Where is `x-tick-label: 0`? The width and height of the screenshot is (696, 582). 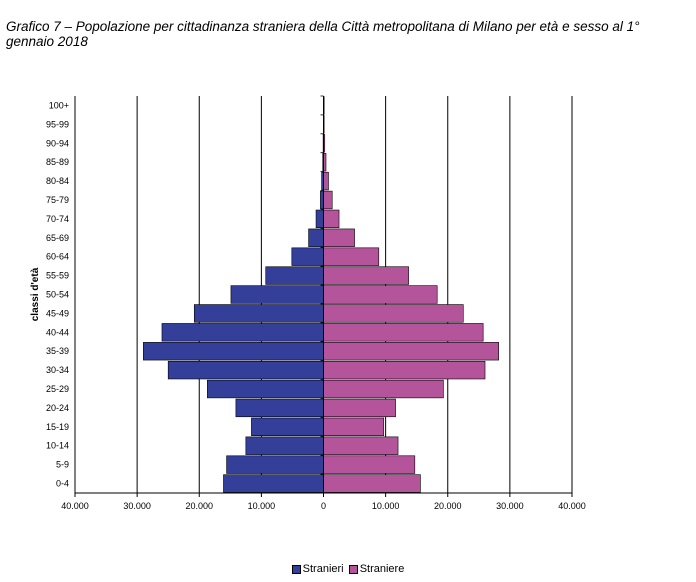 x-tick-label: 0 is located at coordinates (323, 506).